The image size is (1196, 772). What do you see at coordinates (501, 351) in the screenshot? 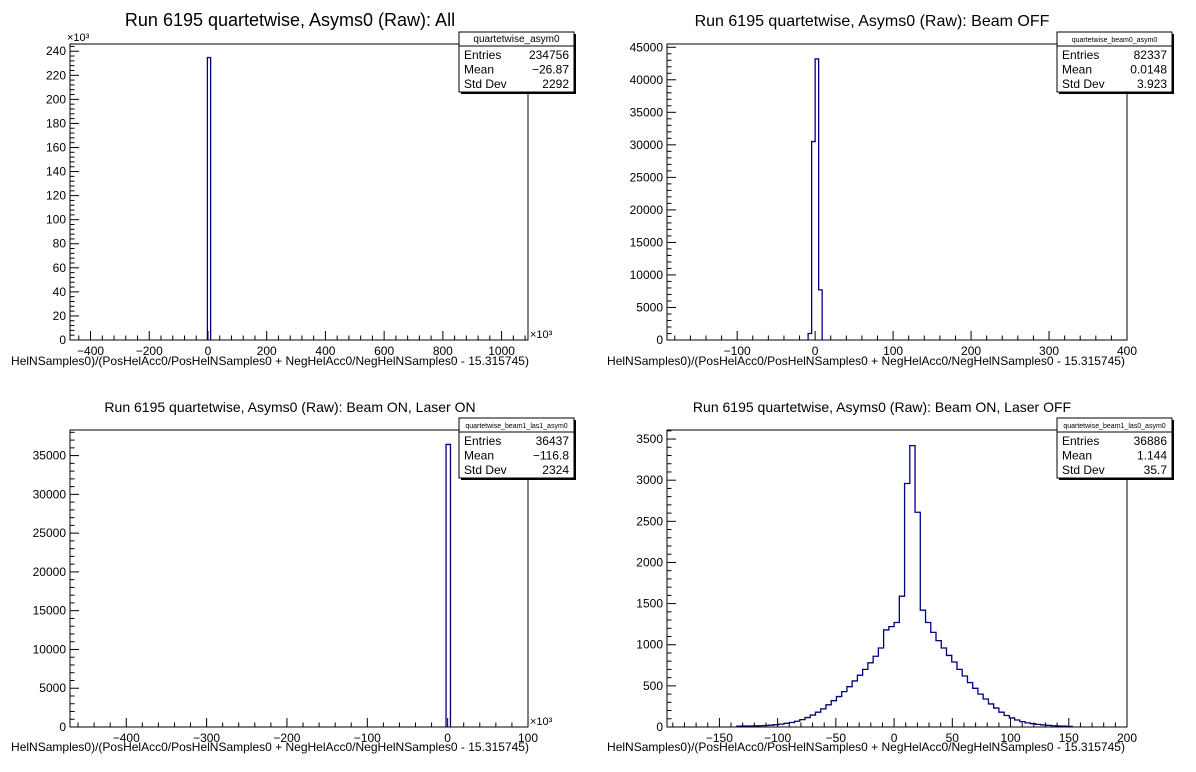
I see `x-tick-label: 1000` at bounding box center [501, 351].